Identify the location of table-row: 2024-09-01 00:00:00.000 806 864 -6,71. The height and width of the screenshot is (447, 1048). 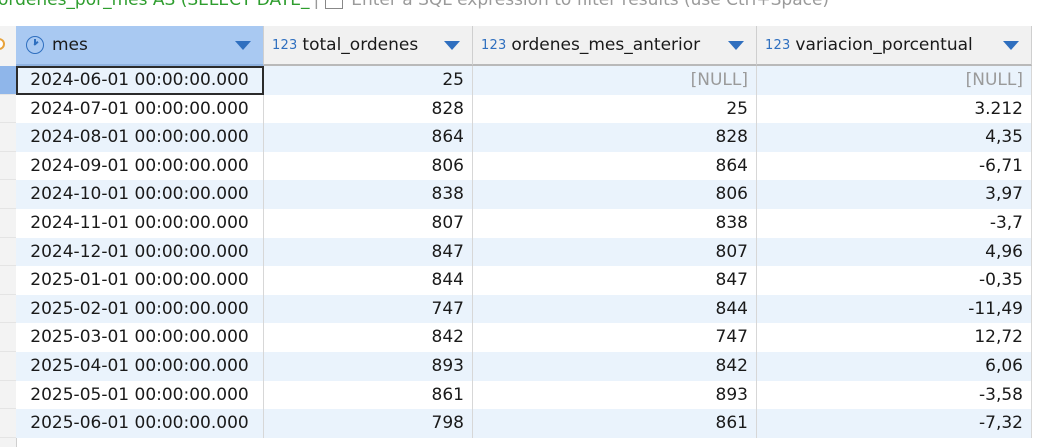
(524, 166).